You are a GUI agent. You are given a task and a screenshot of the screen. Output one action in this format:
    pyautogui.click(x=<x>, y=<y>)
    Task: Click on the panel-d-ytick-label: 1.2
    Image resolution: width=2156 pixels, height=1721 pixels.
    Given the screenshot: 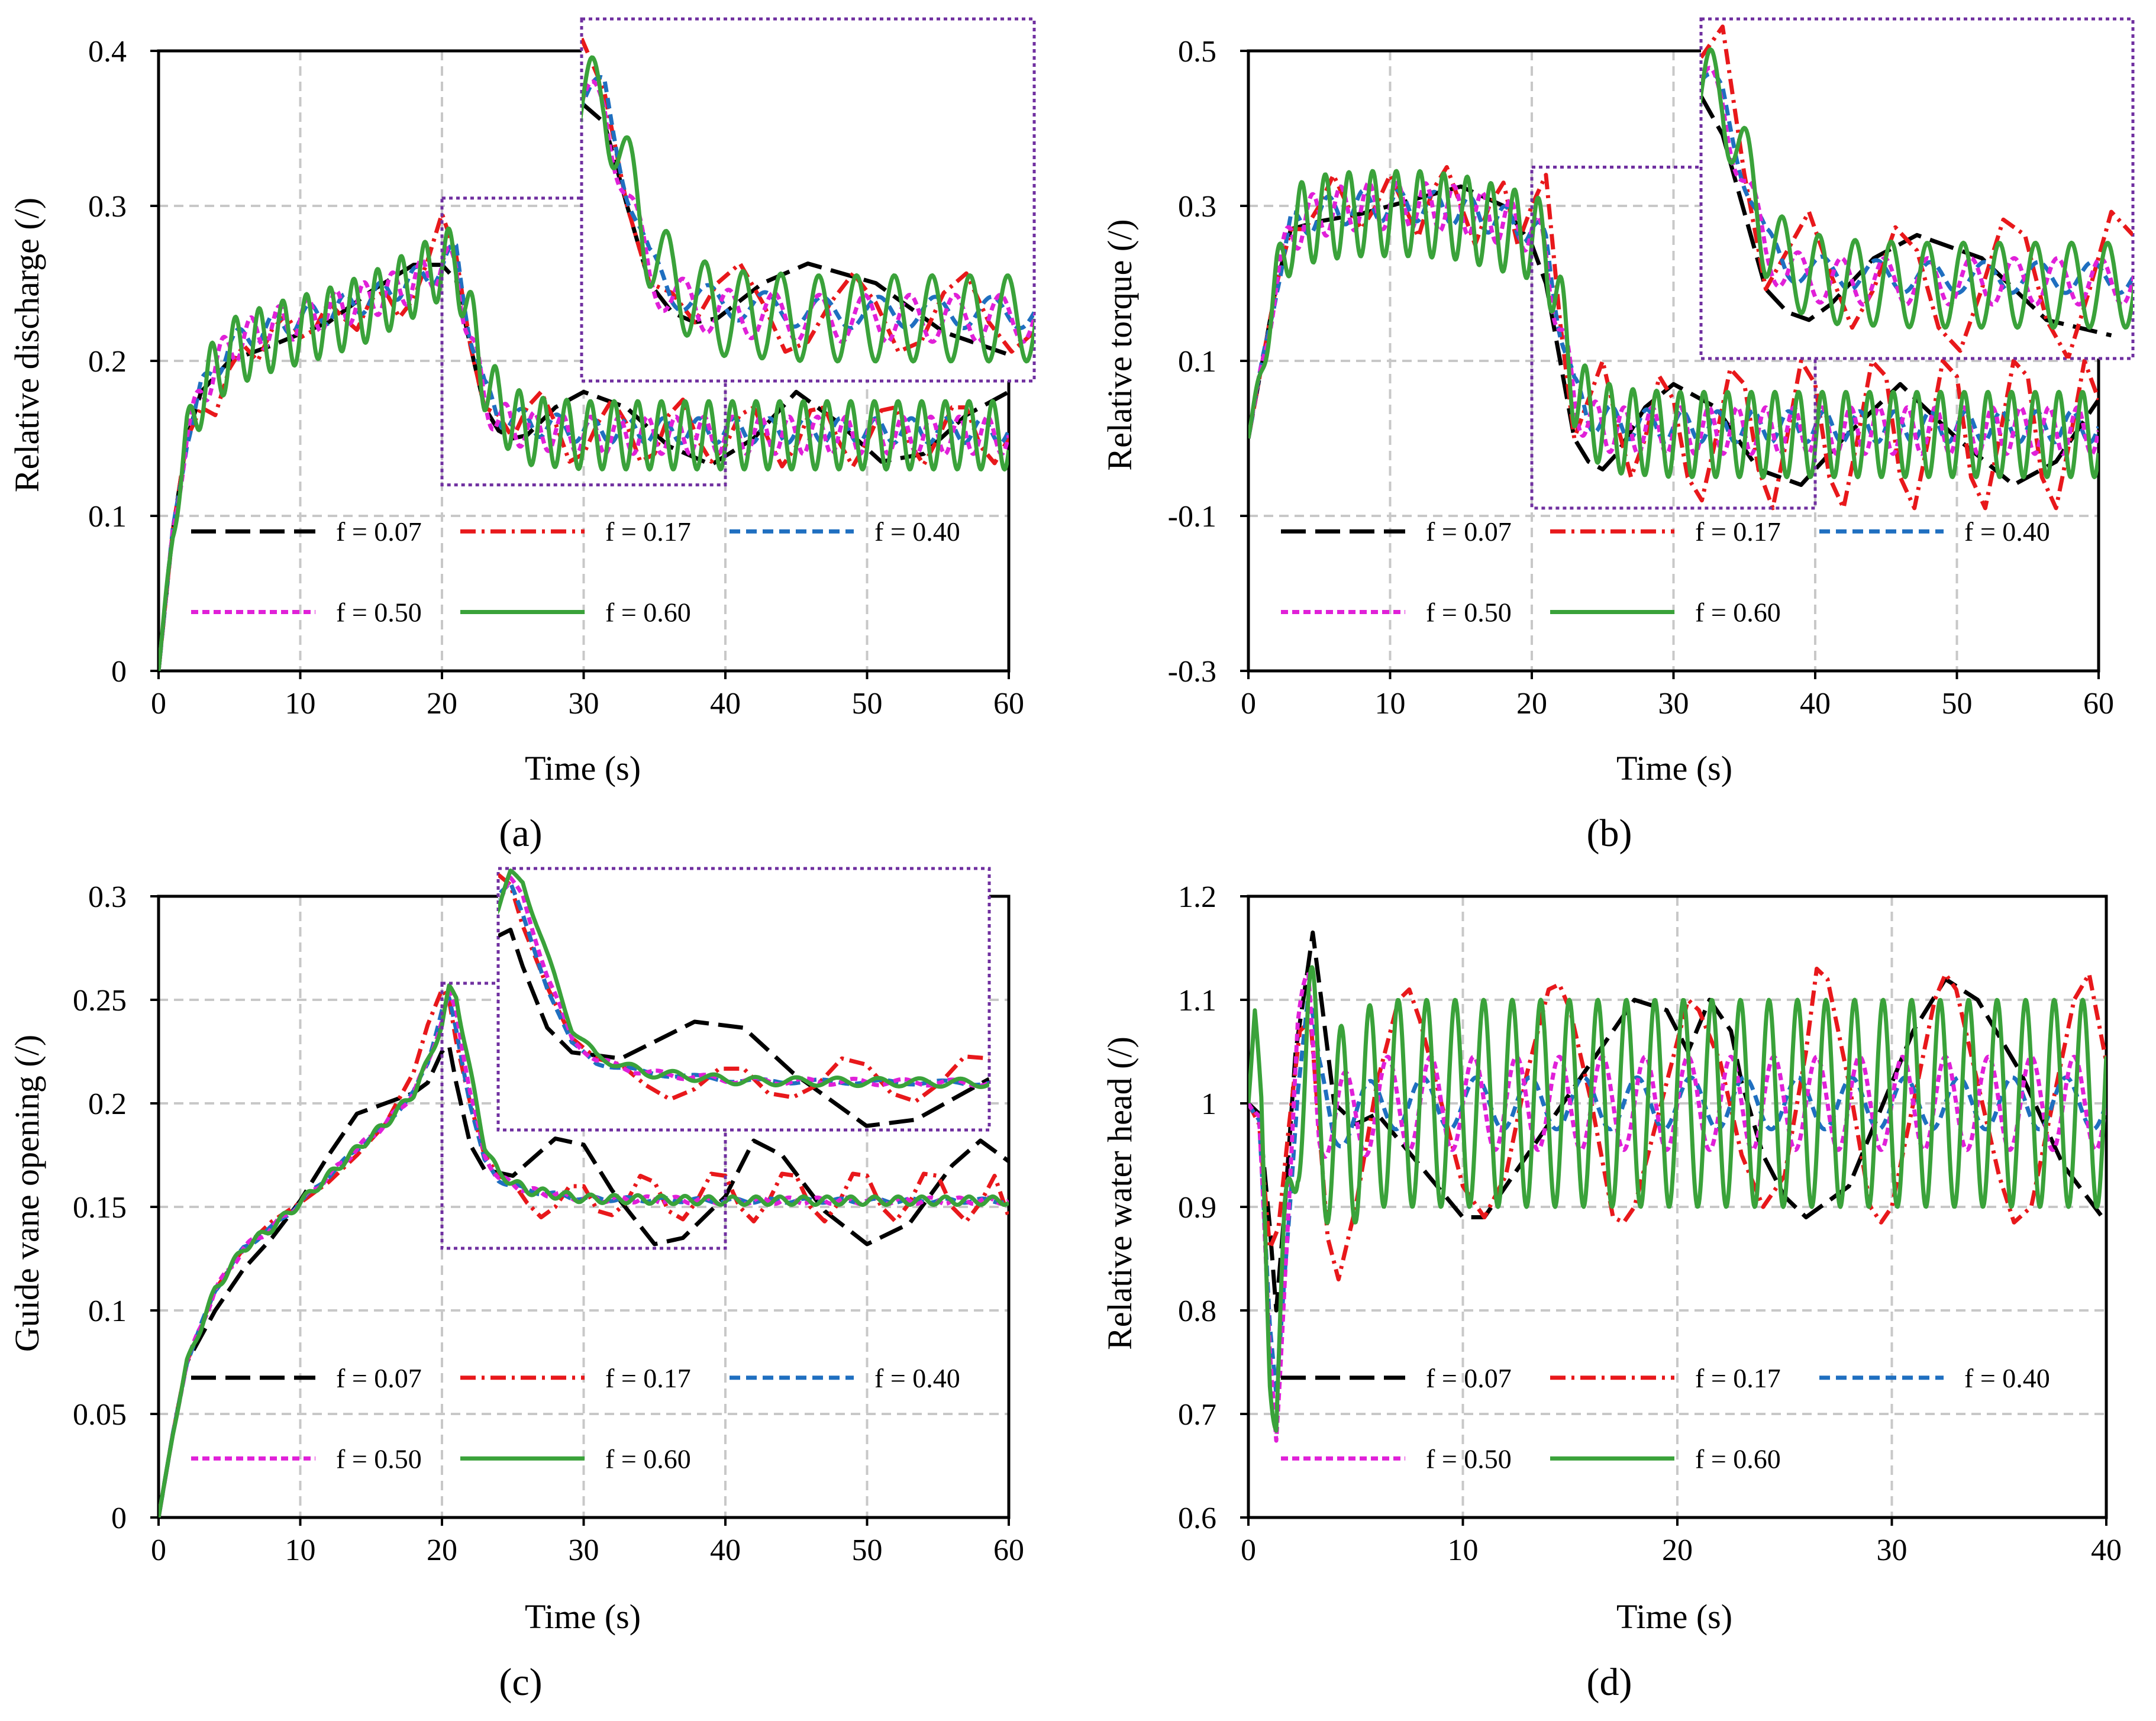 What is the action you would take?
    pyautogui.click(x=1197, y=897)
    